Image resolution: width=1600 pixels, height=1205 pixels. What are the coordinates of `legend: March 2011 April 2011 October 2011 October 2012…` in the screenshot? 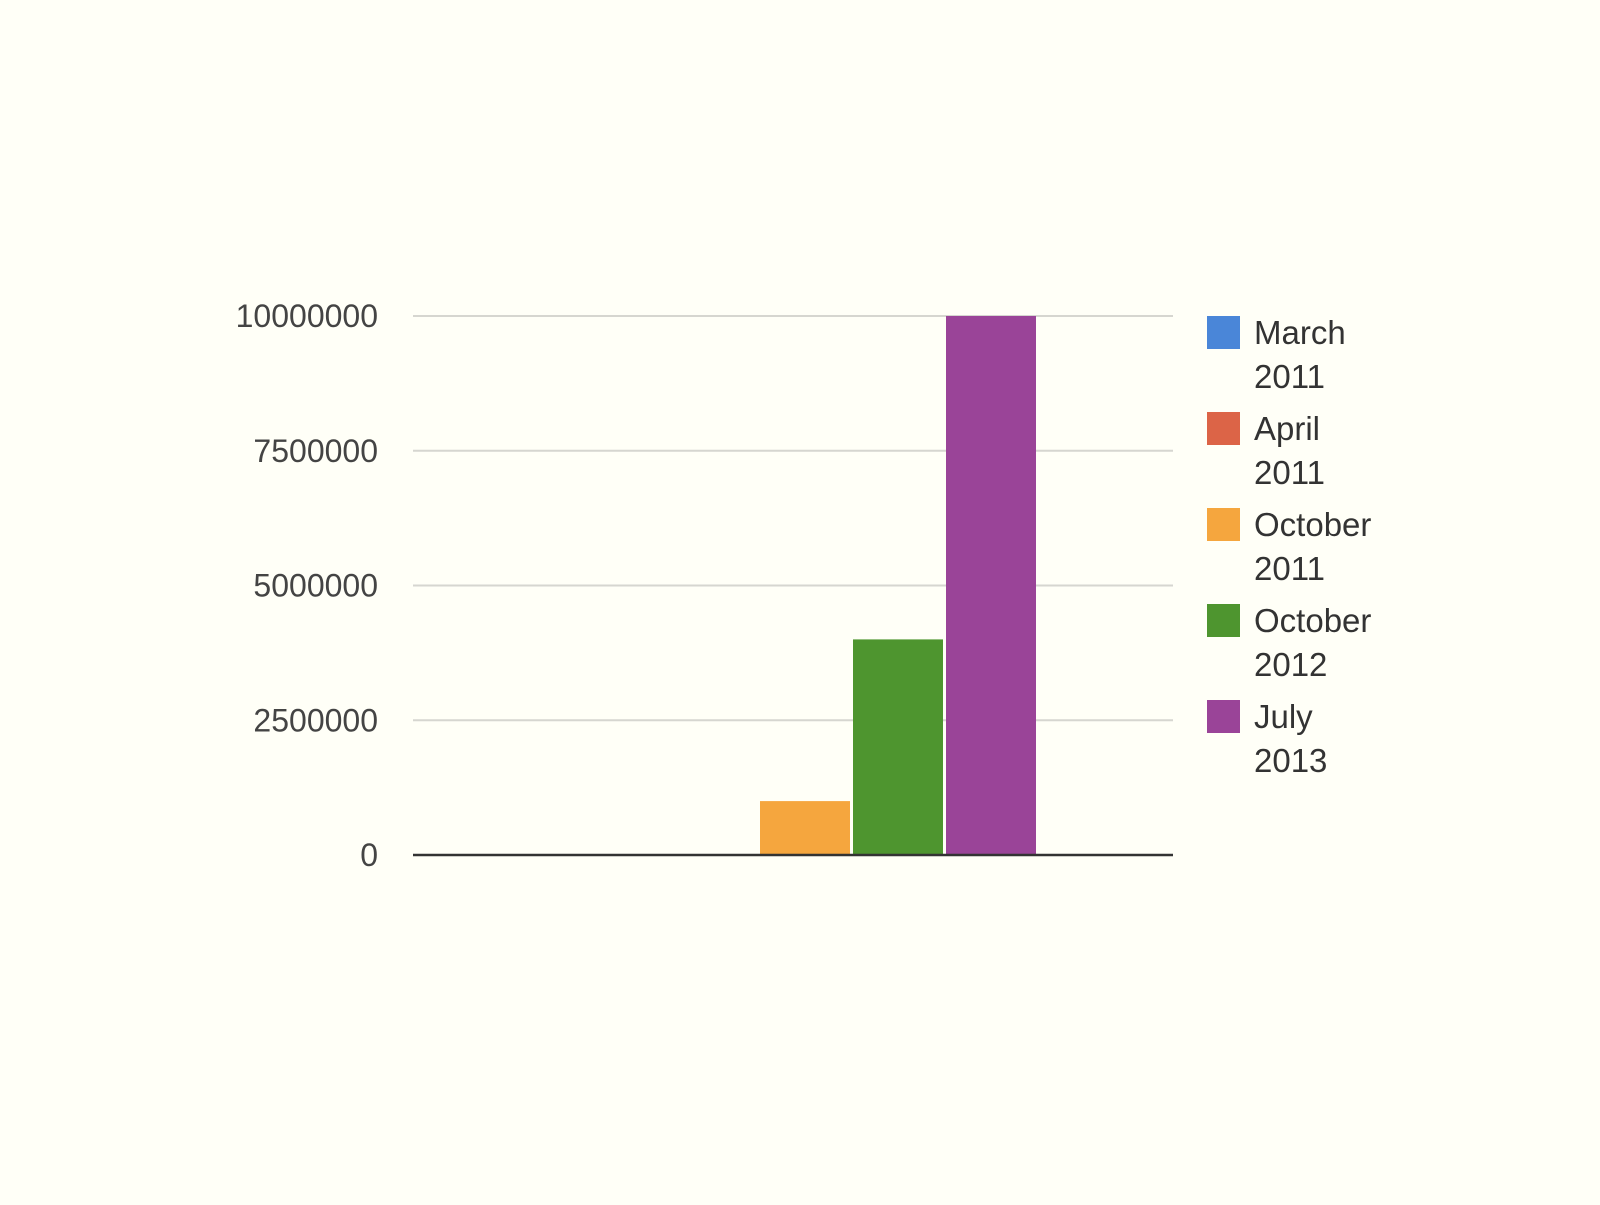 It's located at (1289, 546).